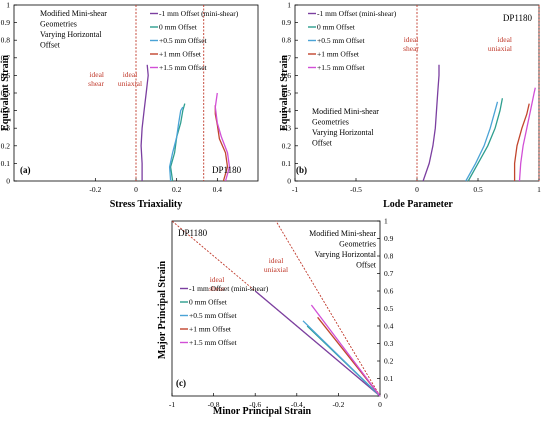 The width and height of the screenshot is (550, 424). I want to click on x-tick-label: -0.4, so click(297, 404).